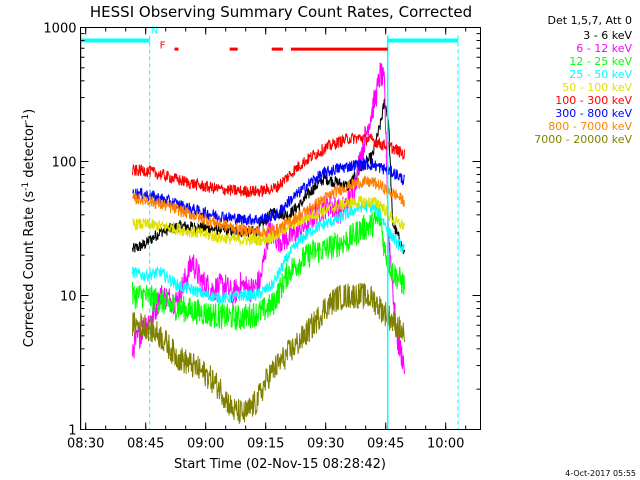 The height and width of the screenshot is (480, 640). What do you see at coordinates (26, 118) in the screenshot?
I see `y-axis-label-sup2: -1` at bounding box center [26, 118].